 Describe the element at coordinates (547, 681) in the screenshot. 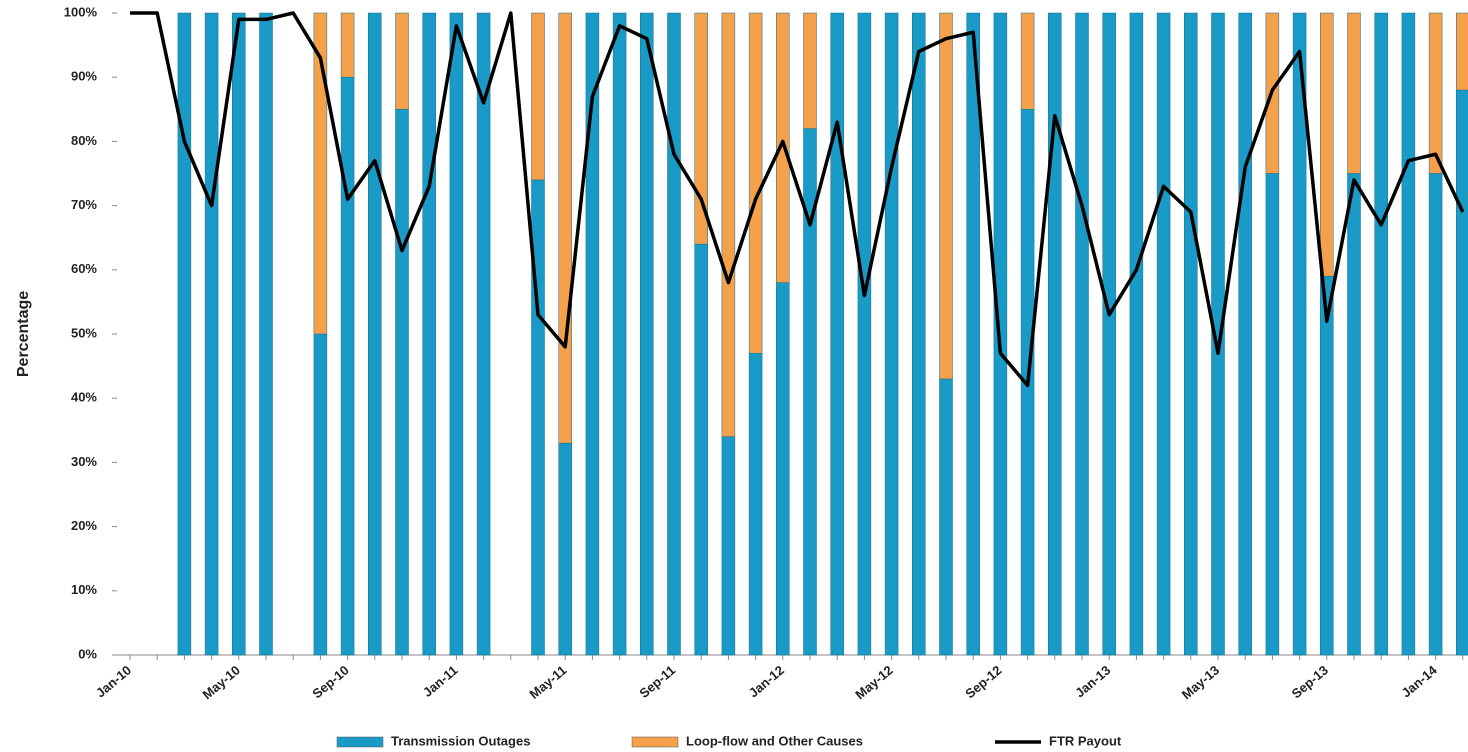

I see `x-tick-label: May-11` at that location.